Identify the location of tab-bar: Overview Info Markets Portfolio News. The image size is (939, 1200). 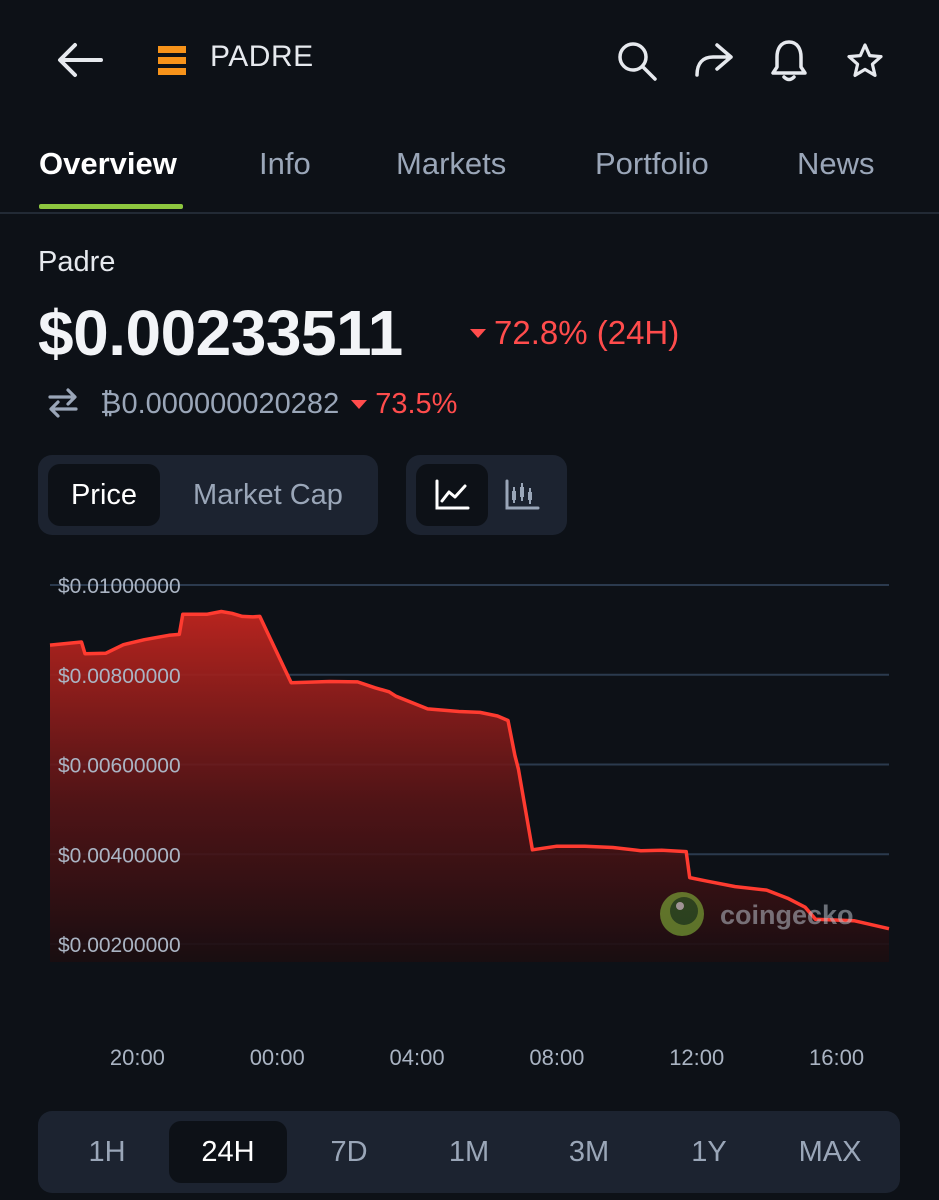
(469, 172).